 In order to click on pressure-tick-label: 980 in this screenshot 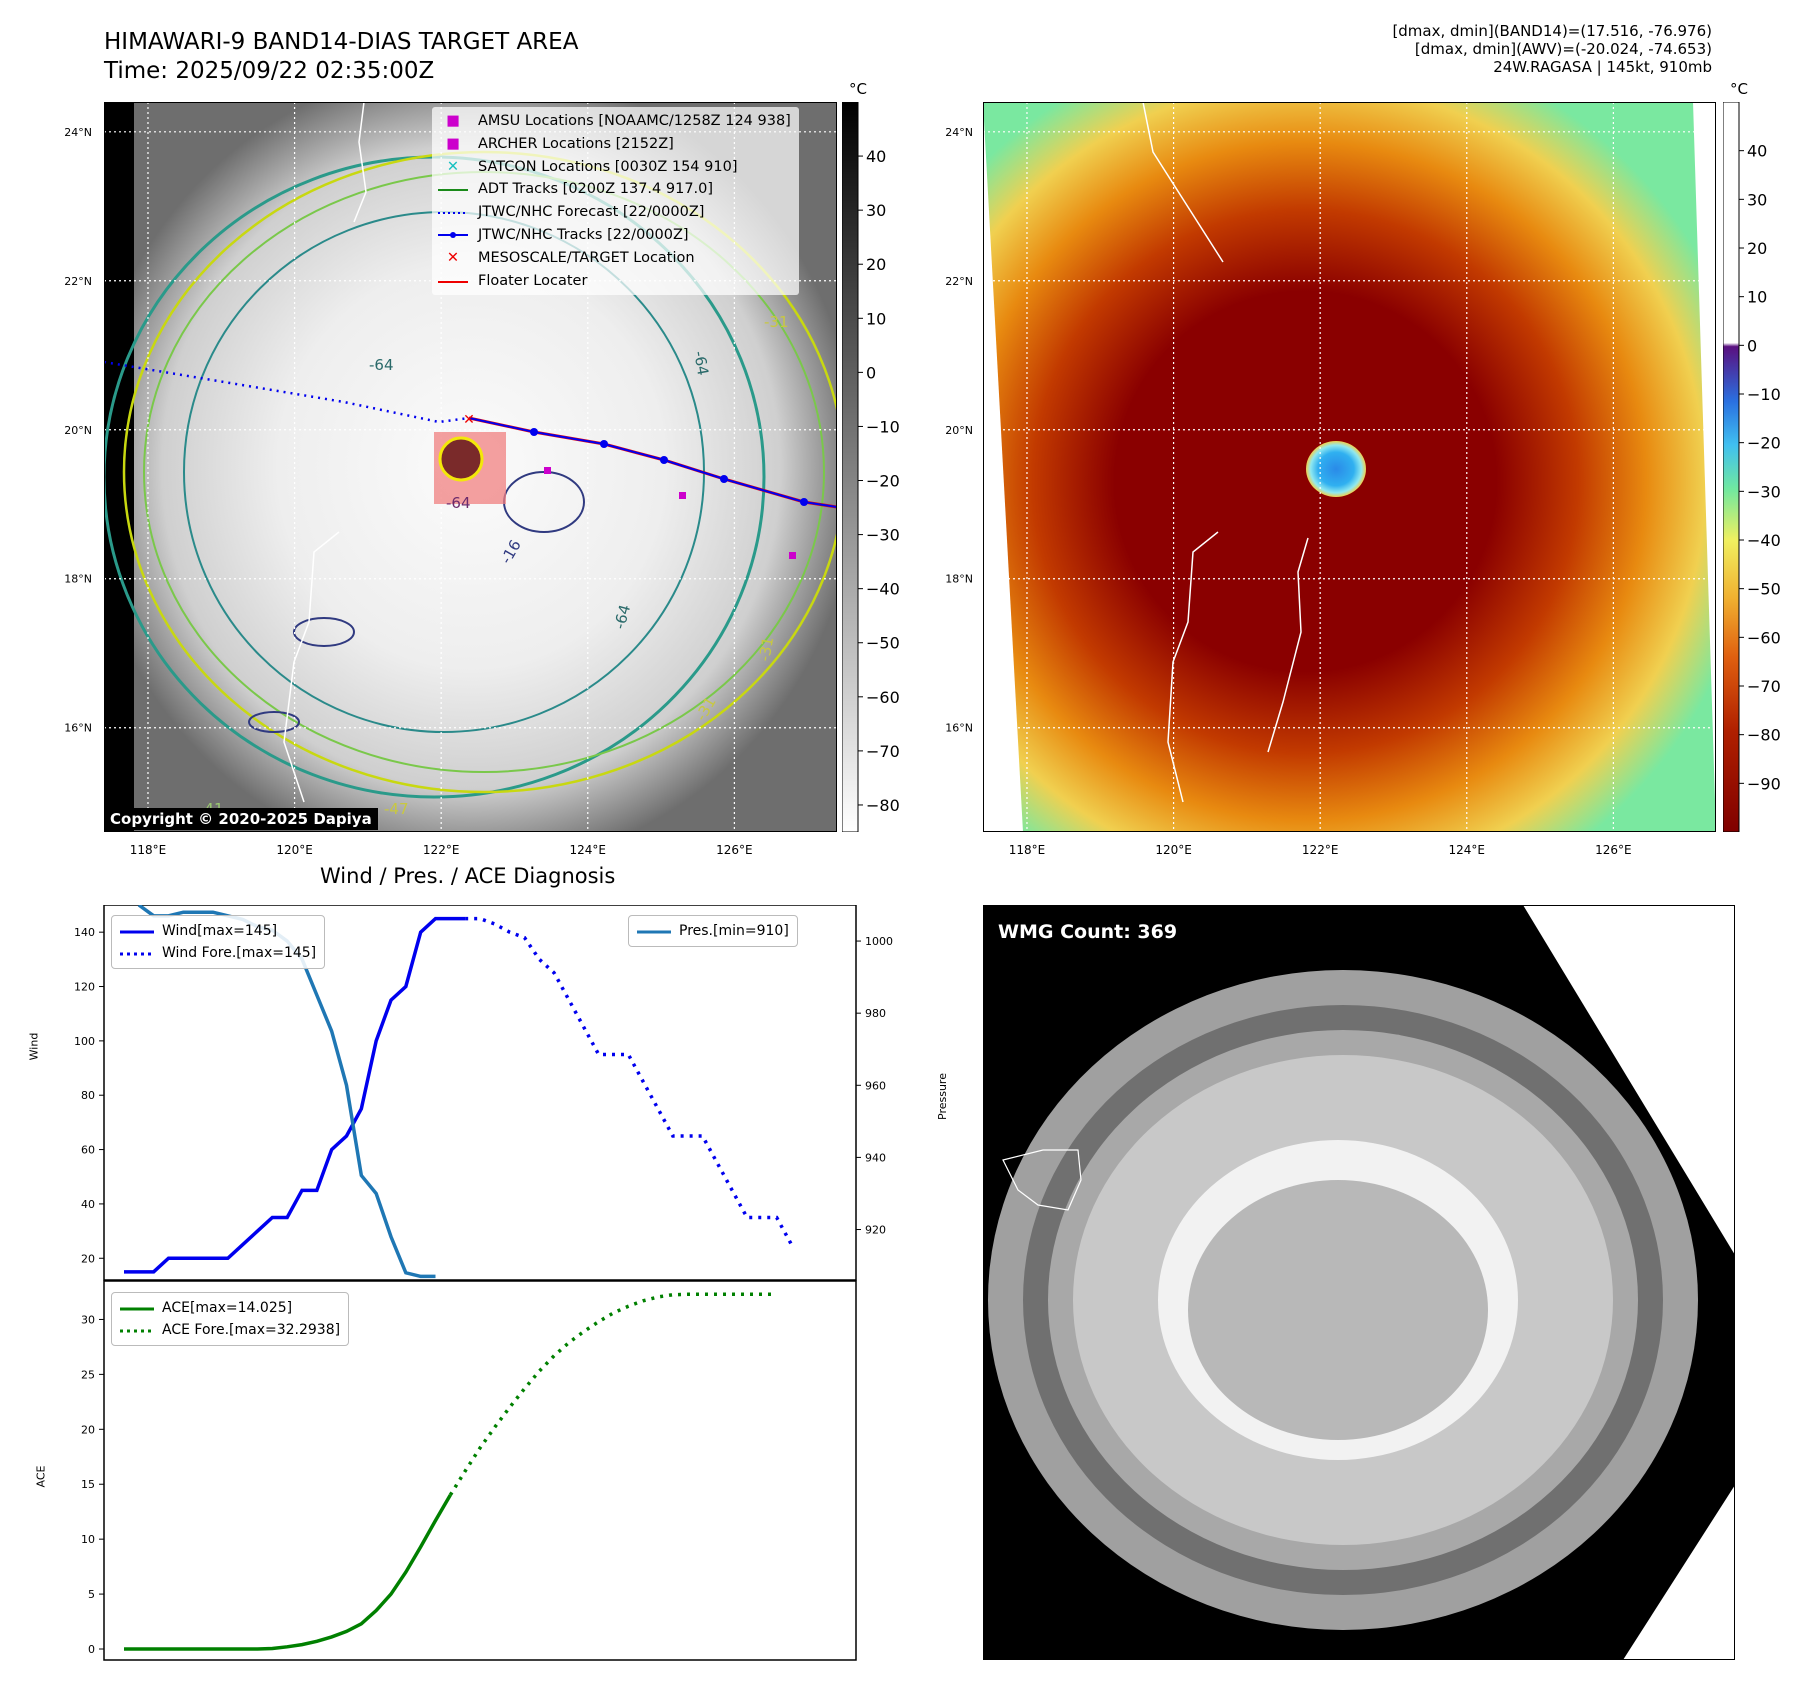, I will do `click(875, 1013)`.